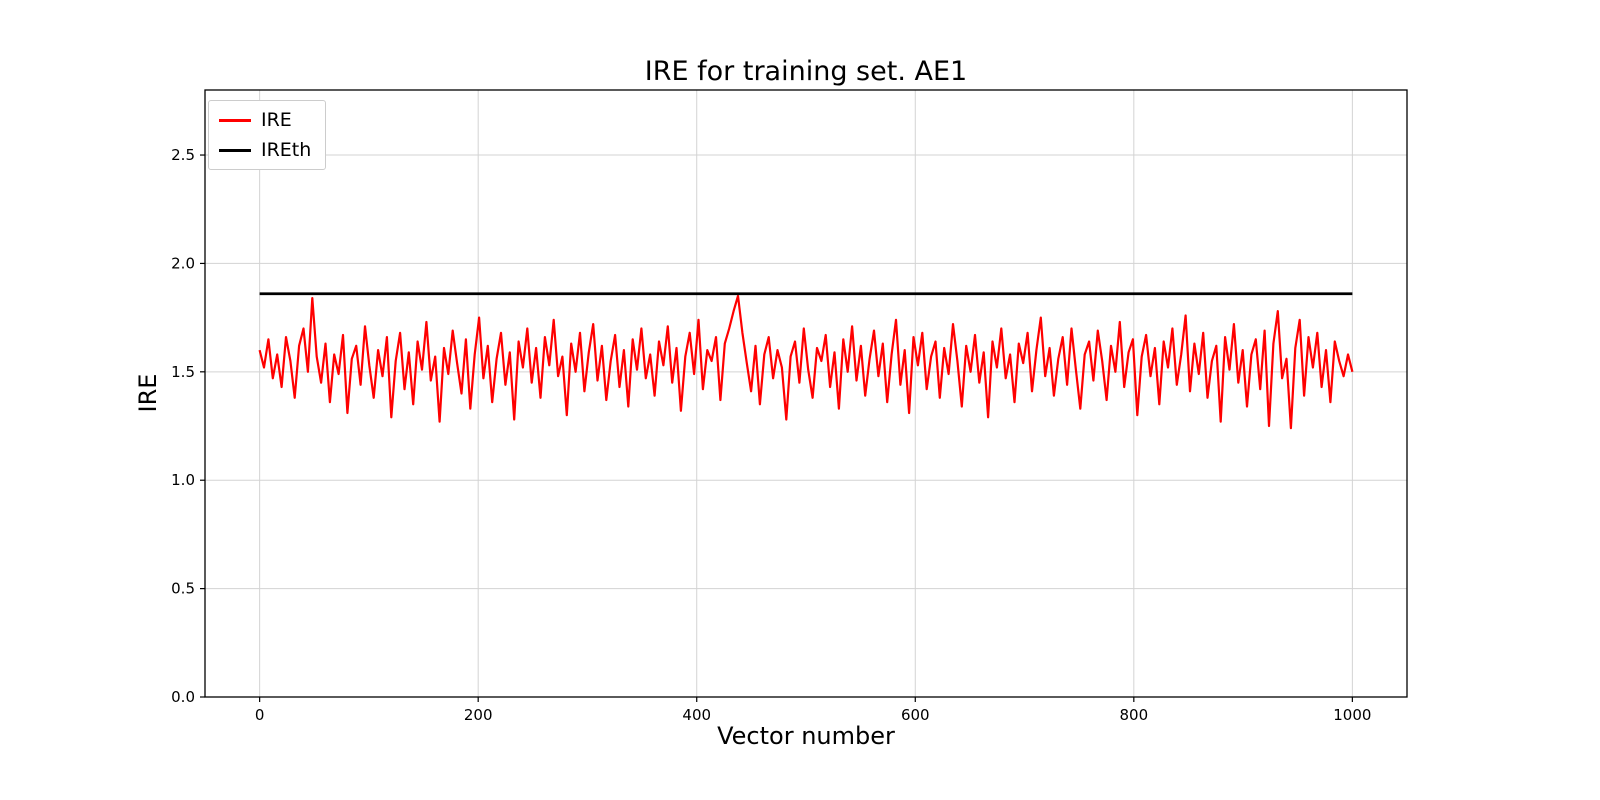 The image size is (1600, 800). What do you see at coordinates (260, 715) in the screenshot?
I see `x-tick-label: 0` at bounding box center [260, 715].